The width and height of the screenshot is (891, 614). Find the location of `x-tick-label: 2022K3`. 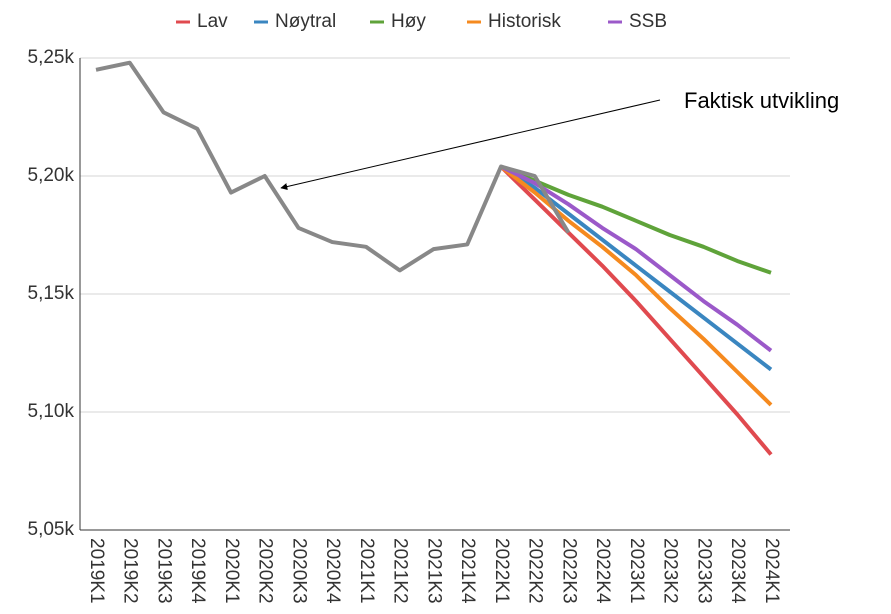

x-tick-label: 2022K3 is located at coordinates (568, 571).